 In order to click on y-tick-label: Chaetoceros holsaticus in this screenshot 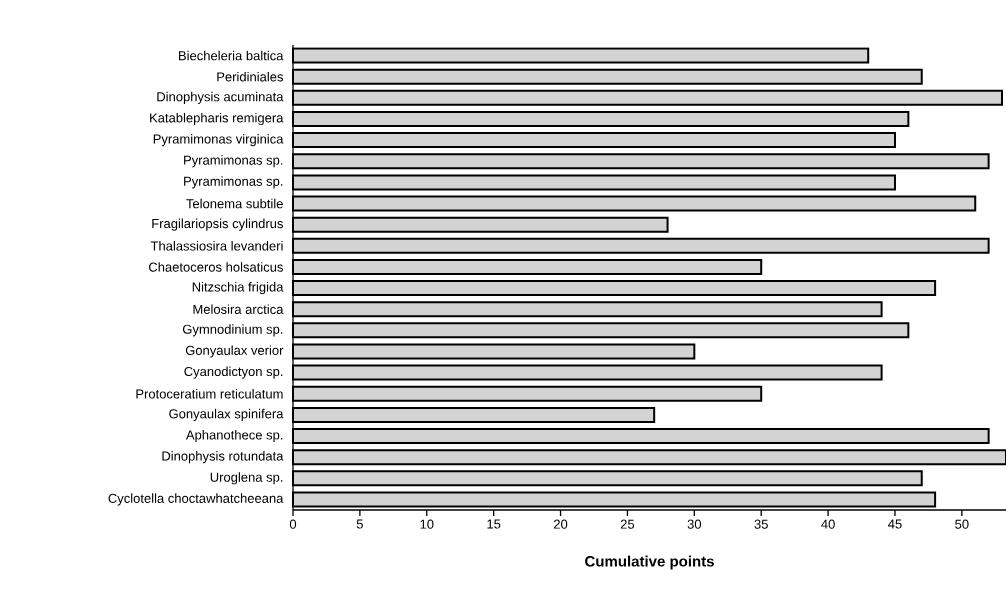, I will do `click(216, 267)`.